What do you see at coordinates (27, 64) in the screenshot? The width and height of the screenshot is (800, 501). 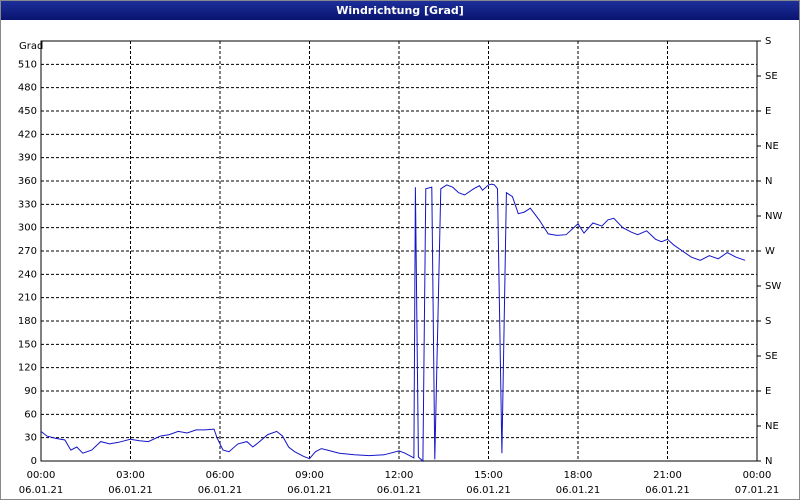 I see `y-tick-label: 510` at bounding box center [27, 64].